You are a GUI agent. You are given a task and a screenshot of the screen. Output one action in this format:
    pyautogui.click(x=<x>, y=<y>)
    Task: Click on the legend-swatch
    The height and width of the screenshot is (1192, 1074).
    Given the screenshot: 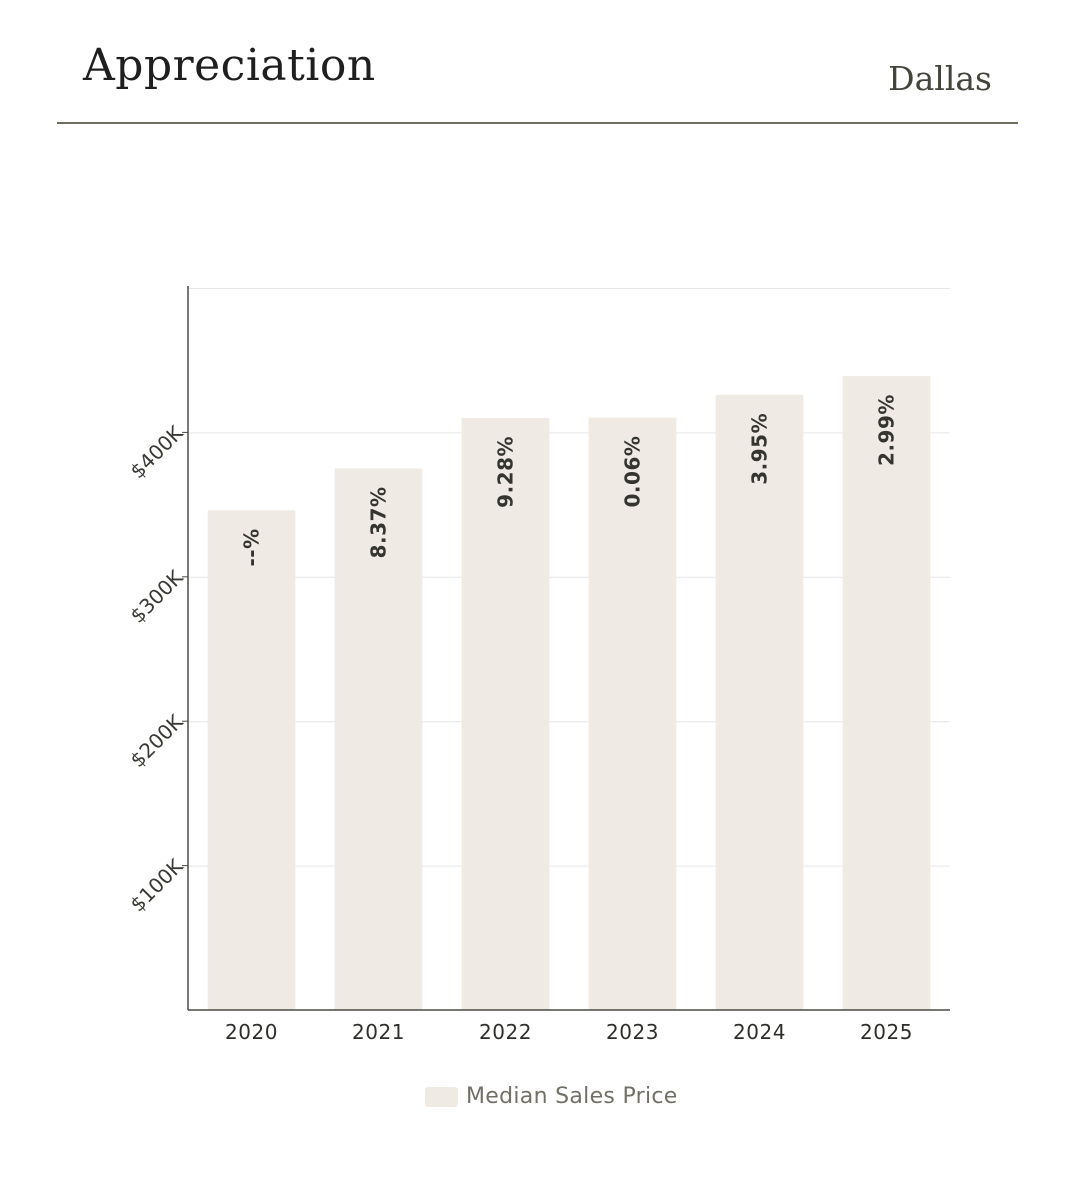 What is the action you would take?
    pyautogui.click(x=441, y=1096)
    